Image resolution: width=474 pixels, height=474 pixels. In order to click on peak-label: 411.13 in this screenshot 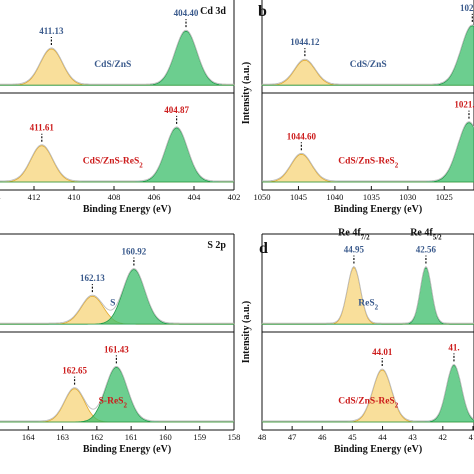, I will do `click(51, 31)`.